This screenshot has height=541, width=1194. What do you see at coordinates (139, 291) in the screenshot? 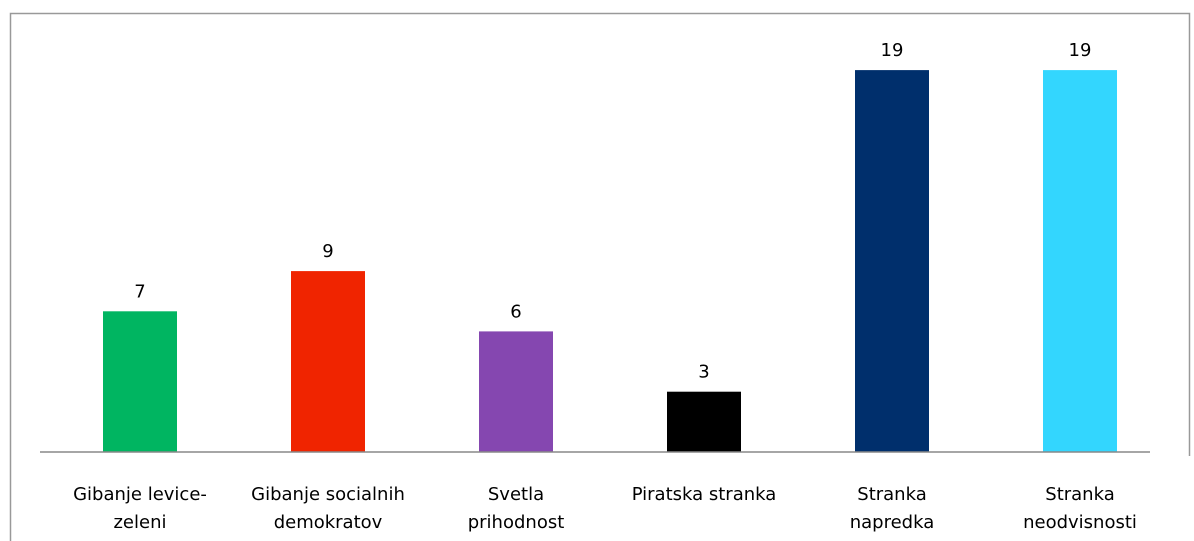
I see `data-label: 7` at bounding box center [139, 291].